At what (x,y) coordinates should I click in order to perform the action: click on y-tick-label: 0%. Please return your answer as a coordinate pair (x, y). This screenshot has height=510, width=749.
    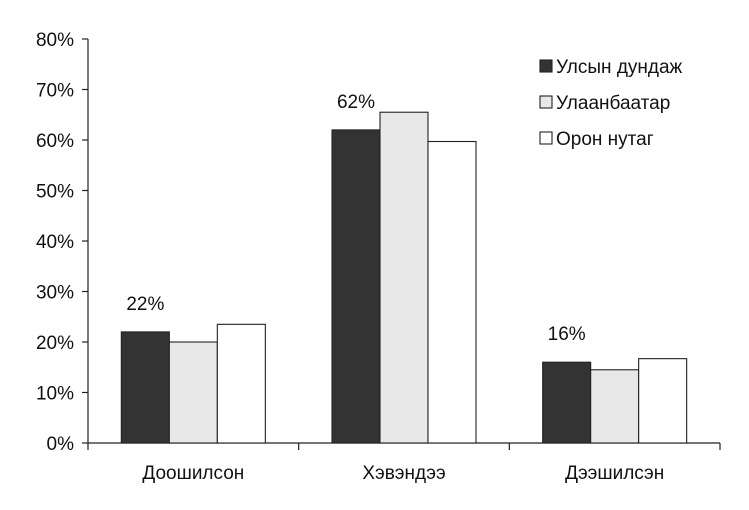
    Looking at the image, I should click on (61, 444).